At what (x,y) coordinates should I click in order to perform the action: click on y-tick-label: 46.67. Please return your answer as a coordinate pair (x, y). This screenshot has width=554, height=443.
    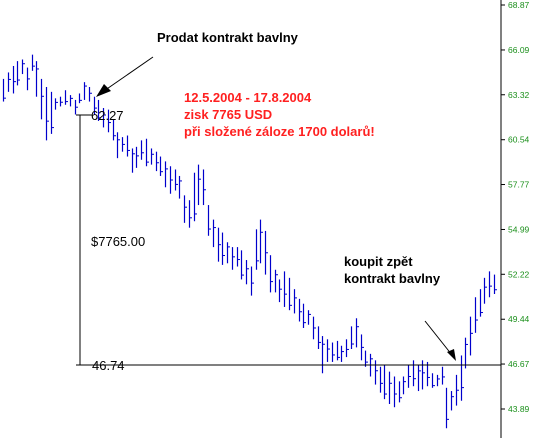
    Looking at the image, I should click on (519, 364).